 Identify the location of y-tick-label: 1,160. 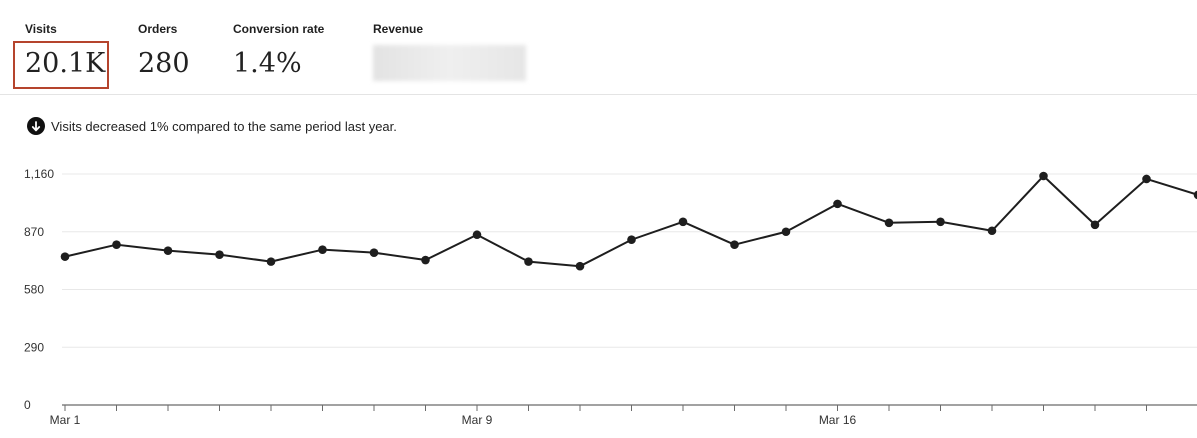
(39, 174).